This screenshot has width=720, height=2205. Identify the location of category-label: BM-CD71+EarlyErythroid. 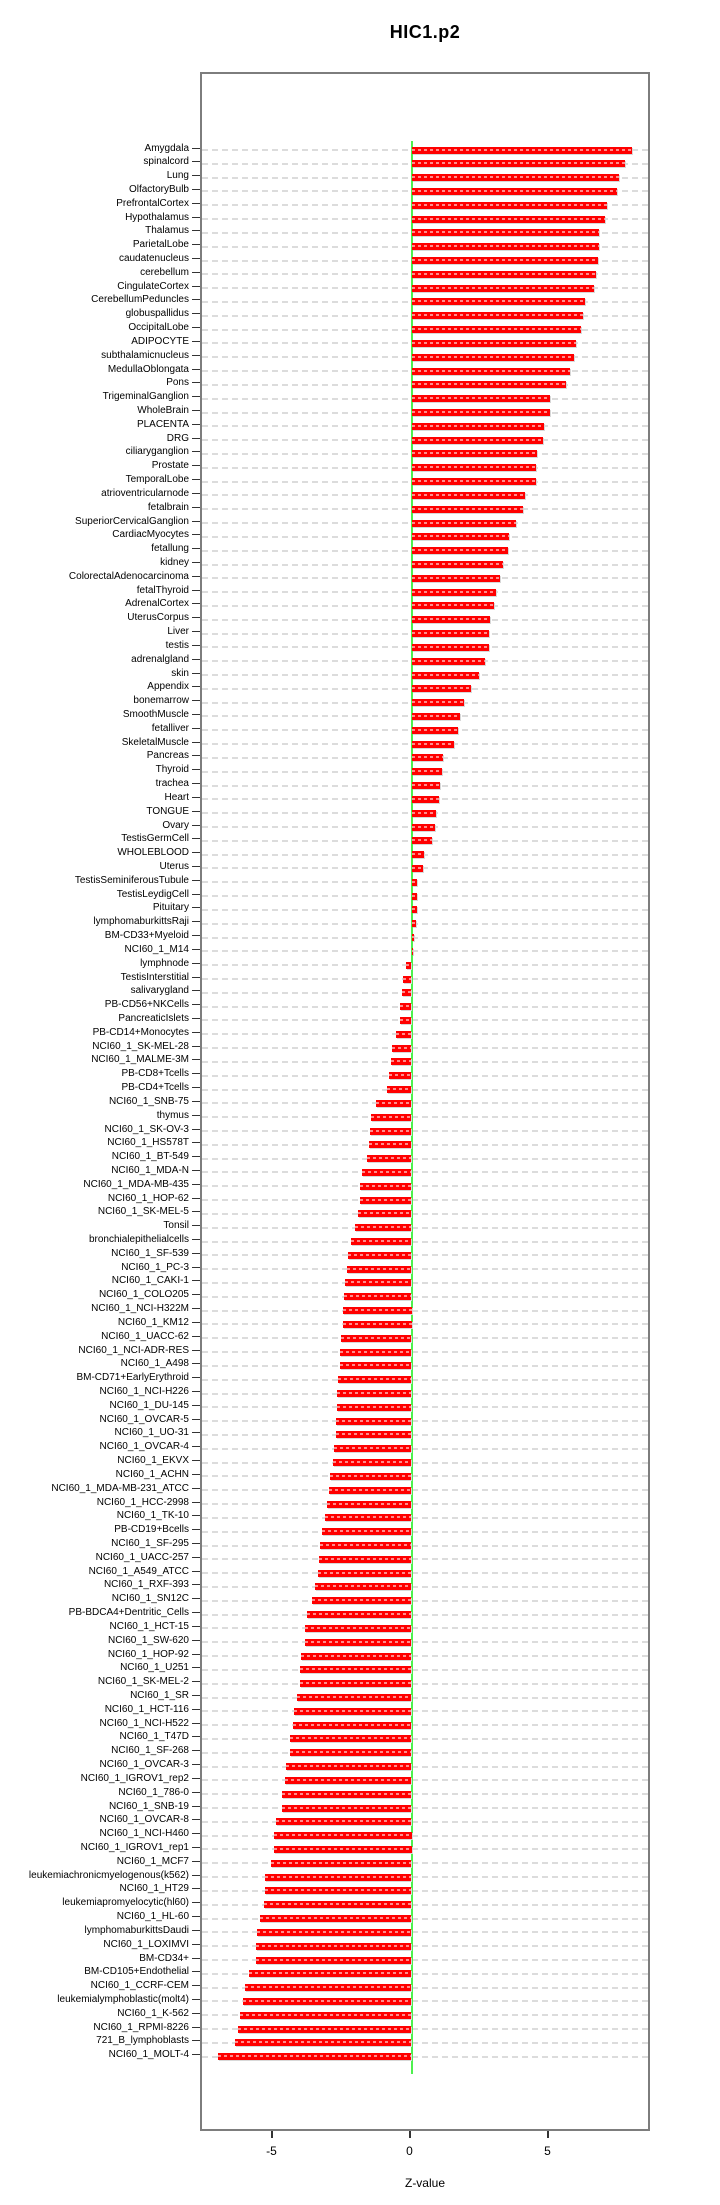
(132, 1378).